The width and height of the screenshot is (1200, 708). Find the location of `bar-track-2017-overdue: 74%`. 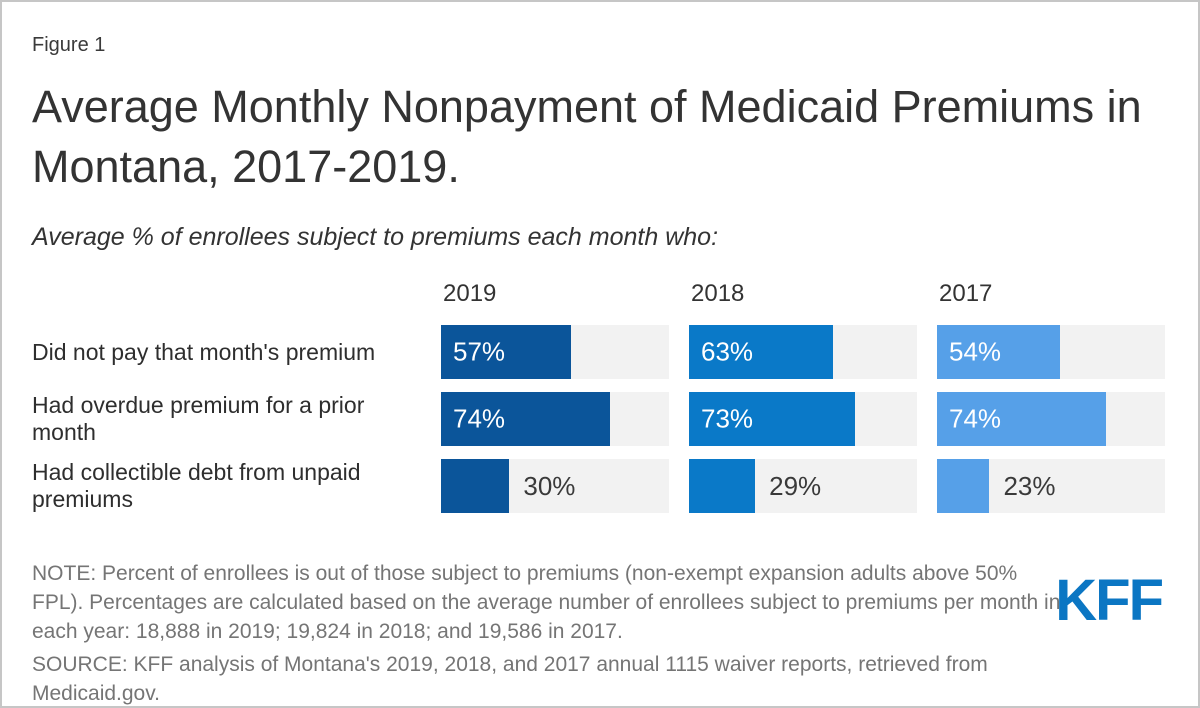

bar-track-2017-overdue: 74% is located at coordinates (1051, 419).